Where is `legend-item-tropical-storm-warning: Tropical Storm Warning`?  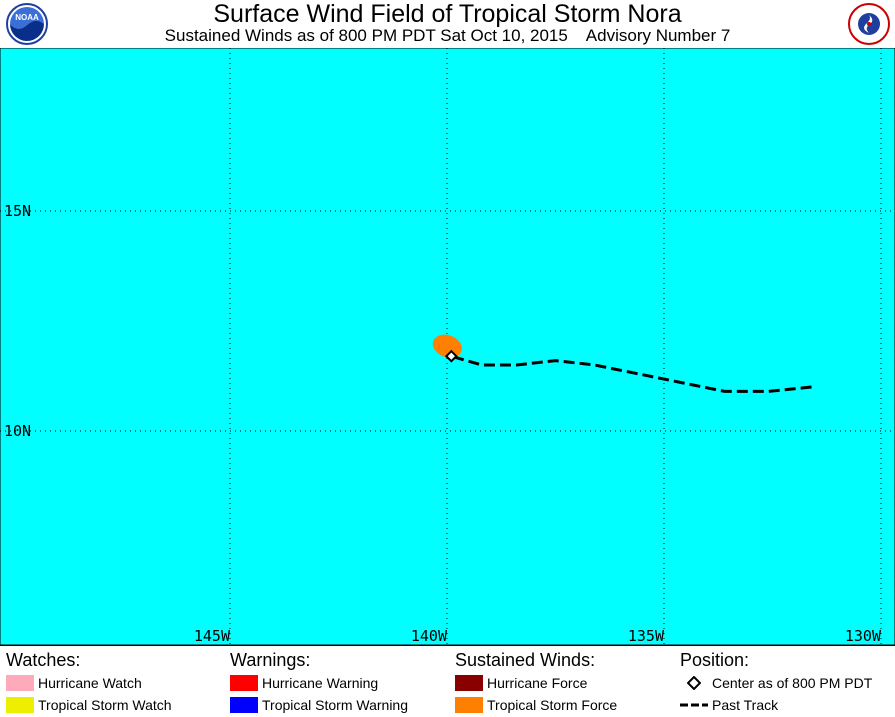 legend-item-tropical-storm-warning: Tropical Storm Warning is located at coordinates (319, 705).